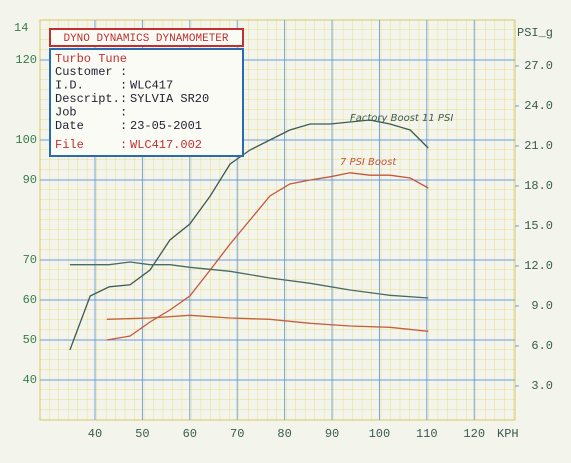 This screenshot has width=571, height=463. I want to click on y-tick-label: 60, so click(30, 300).